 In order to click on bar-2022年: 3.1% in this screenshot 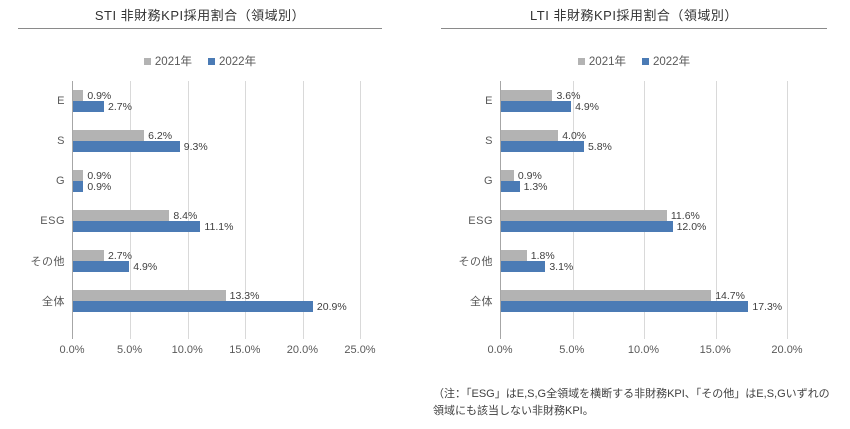, I will do `click(537, 267)`.